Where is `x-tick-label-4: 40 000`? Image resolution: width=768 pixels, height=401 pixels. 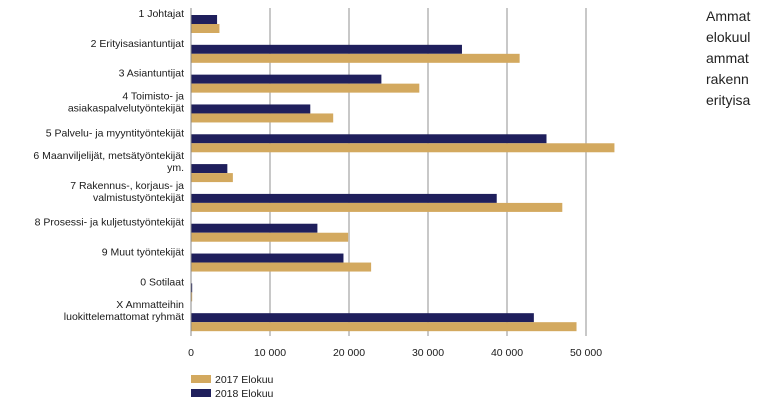
x-tick-label-4: 40 000 is located at coordinates (507, 353).